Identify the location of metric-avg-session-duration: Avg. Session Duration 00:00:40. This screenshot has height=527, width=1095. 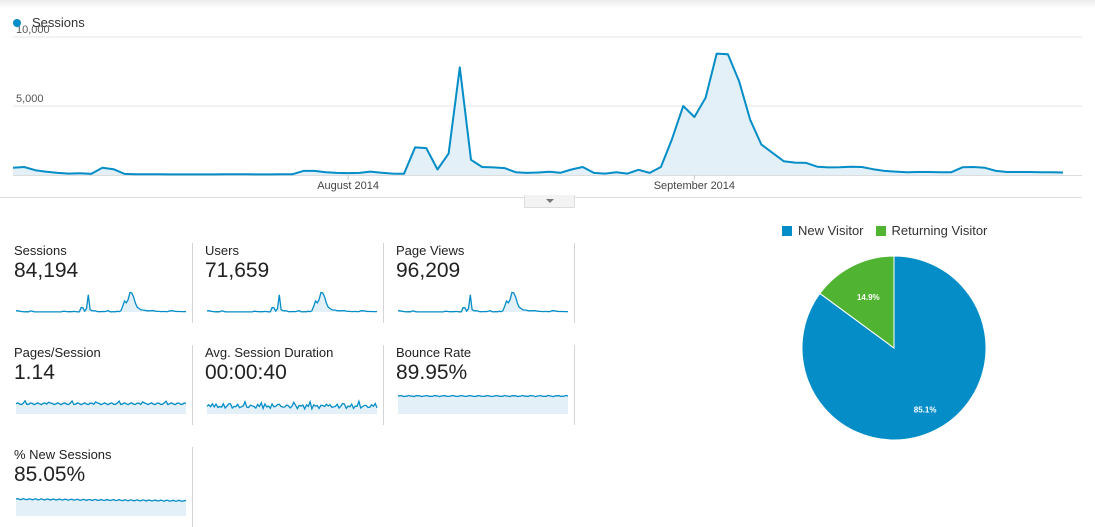
(294, 385).